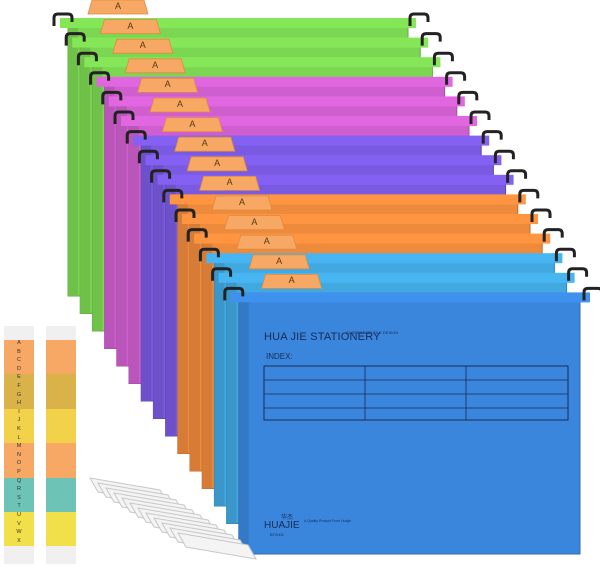 This screenshot has width=600, height=570. Describe the element at coordinates (173, 518) in the screenshot. I see `plastic-tab-holders` at that location.